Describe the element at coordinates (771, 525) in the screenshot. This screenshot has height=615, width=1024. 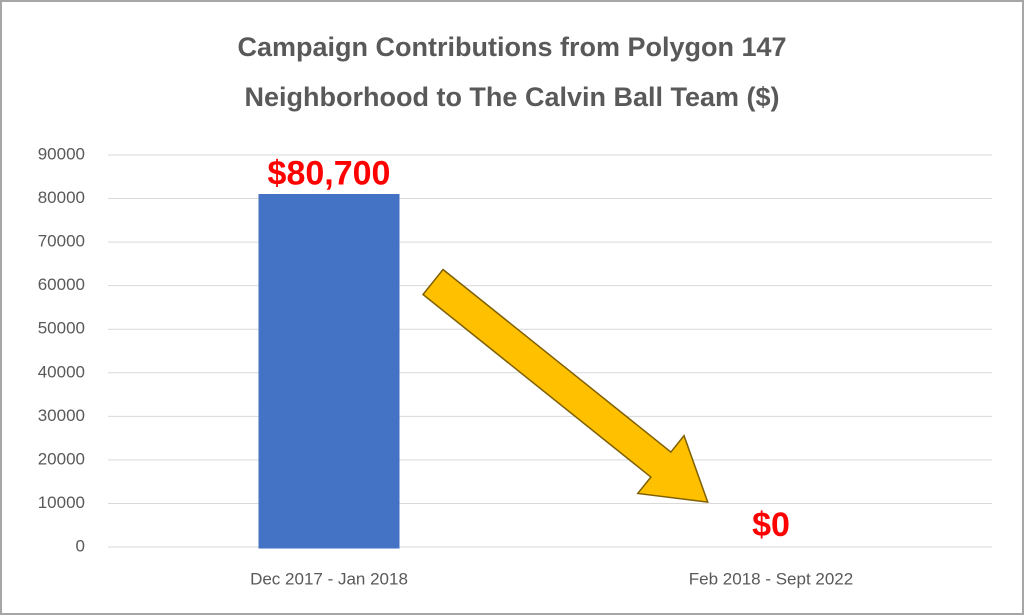
I see `value-label: $0` at that location.